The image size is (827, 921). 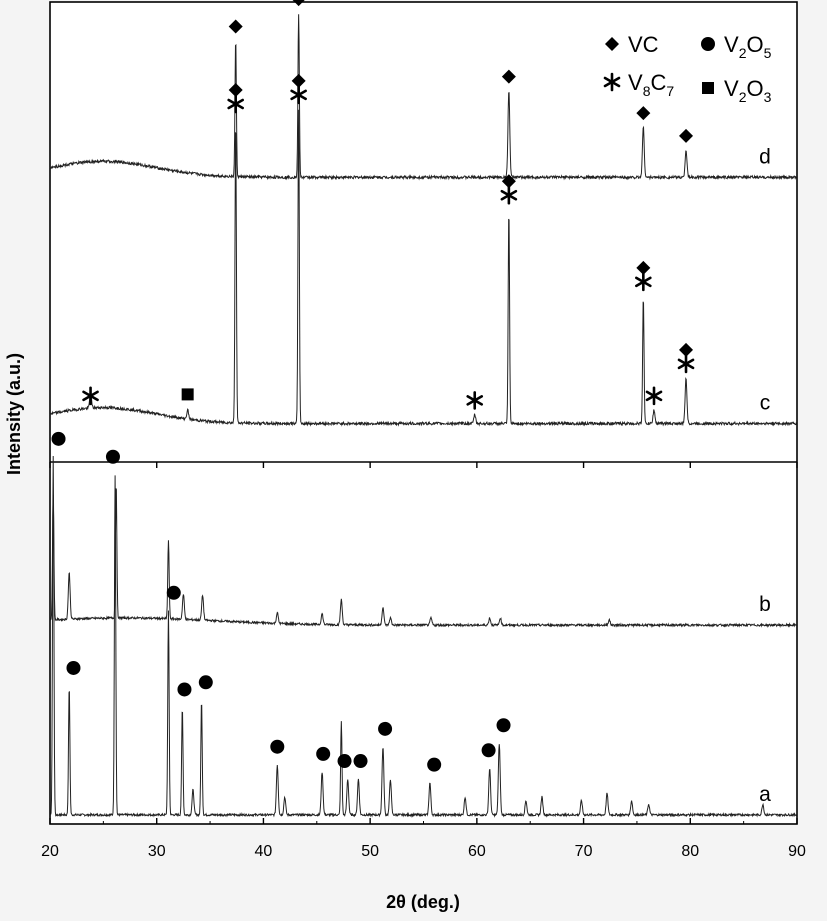 I want to click on x-axis-title: 2θ (deg.), so click(x=423, y=902).